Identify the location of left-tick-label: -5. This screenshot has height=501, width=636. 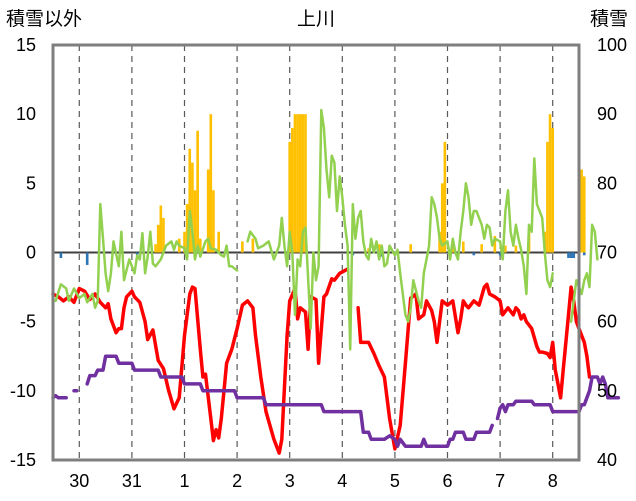
(28, 322).